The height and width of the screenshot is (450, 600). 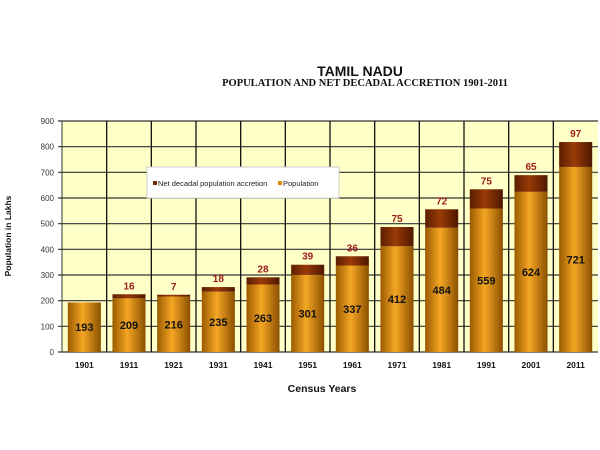 What do you see at coordinates (263, 365) in the screenshot?
I see `x-tick-label: 1941` at bounding box center [263, 365].